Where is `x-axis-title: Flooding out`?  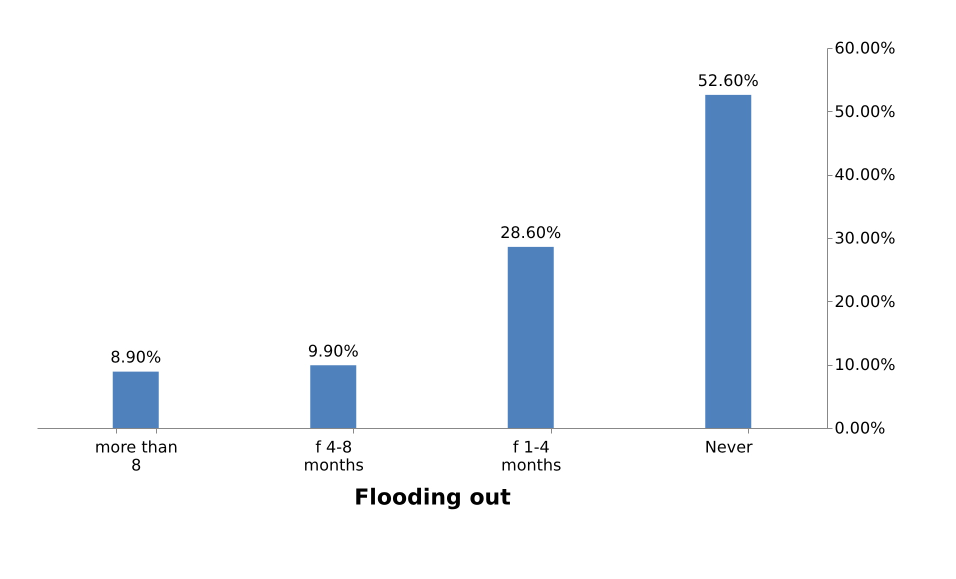 x-axis-title: Flooding out is located at coordinates (433, 498).